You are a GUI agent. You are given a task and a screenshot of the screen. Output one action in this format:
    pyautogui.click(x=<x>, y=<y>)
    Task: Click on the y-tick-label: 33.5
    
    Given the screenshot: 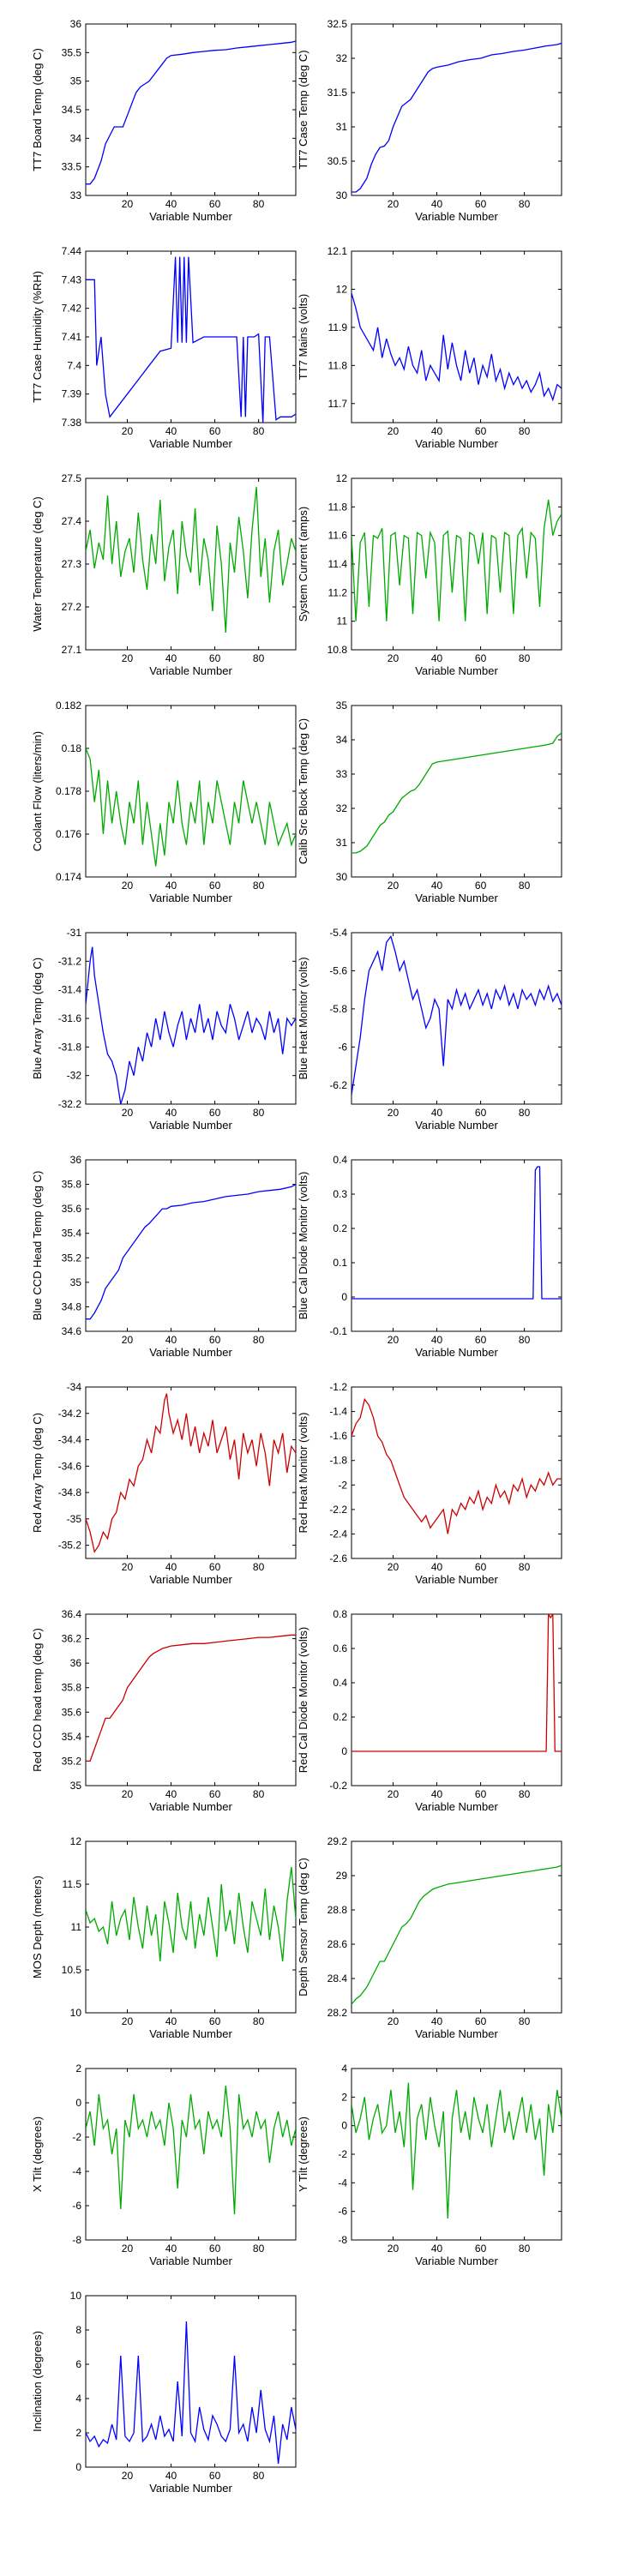 What is the action you would take?
    pyautogui.click(x=72, y=167)
    